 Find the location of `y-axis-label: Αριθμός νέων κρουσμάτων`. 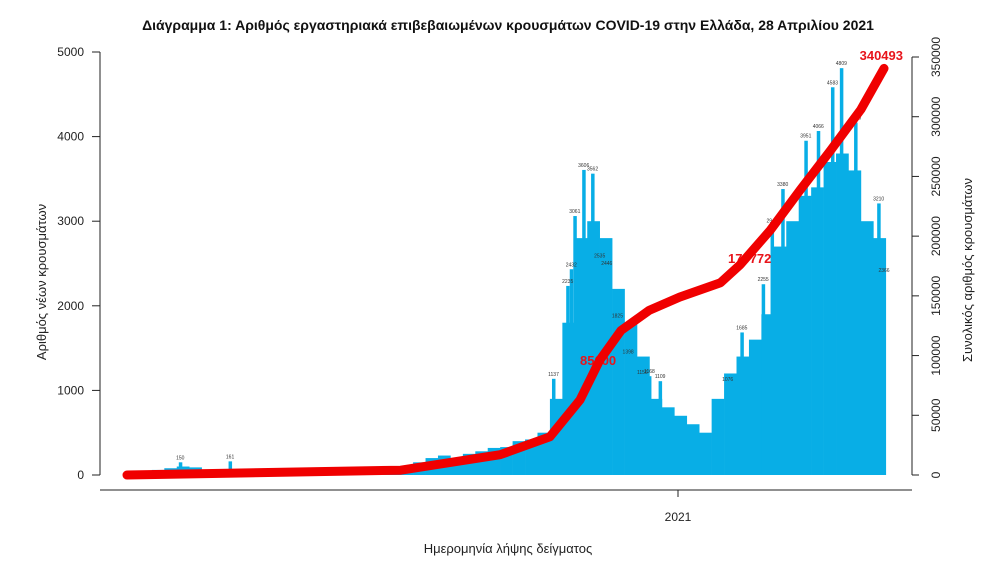

y-axis-label: Αριθμός νέων κρουσμάτων is located at coordinates (41, 282).